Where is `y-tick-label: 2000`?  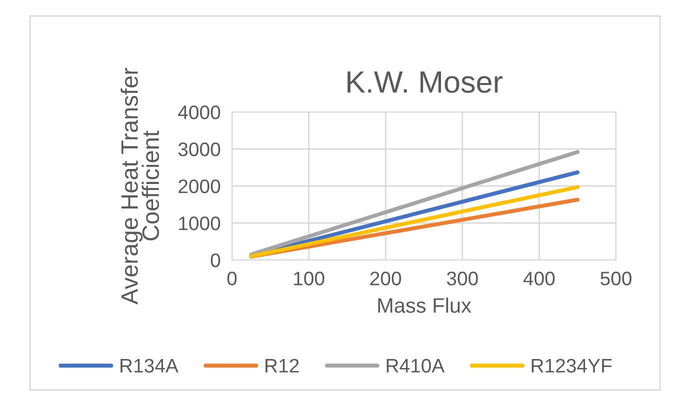 y-tick-label: 2000 is located at coordinates (199, 186).